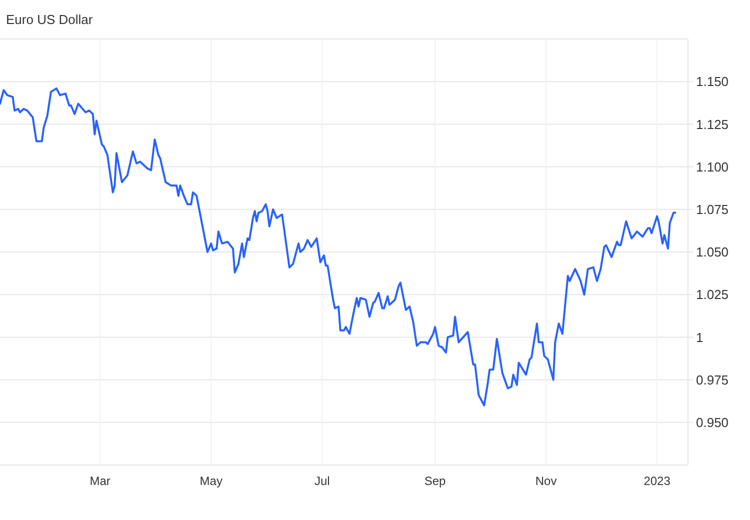 Image resolution: width=750 pixels, height=520 pixels. Describe the element at coordinates (100, 481) in the screenshot. I see `x-tick-label: Mar` at that location.